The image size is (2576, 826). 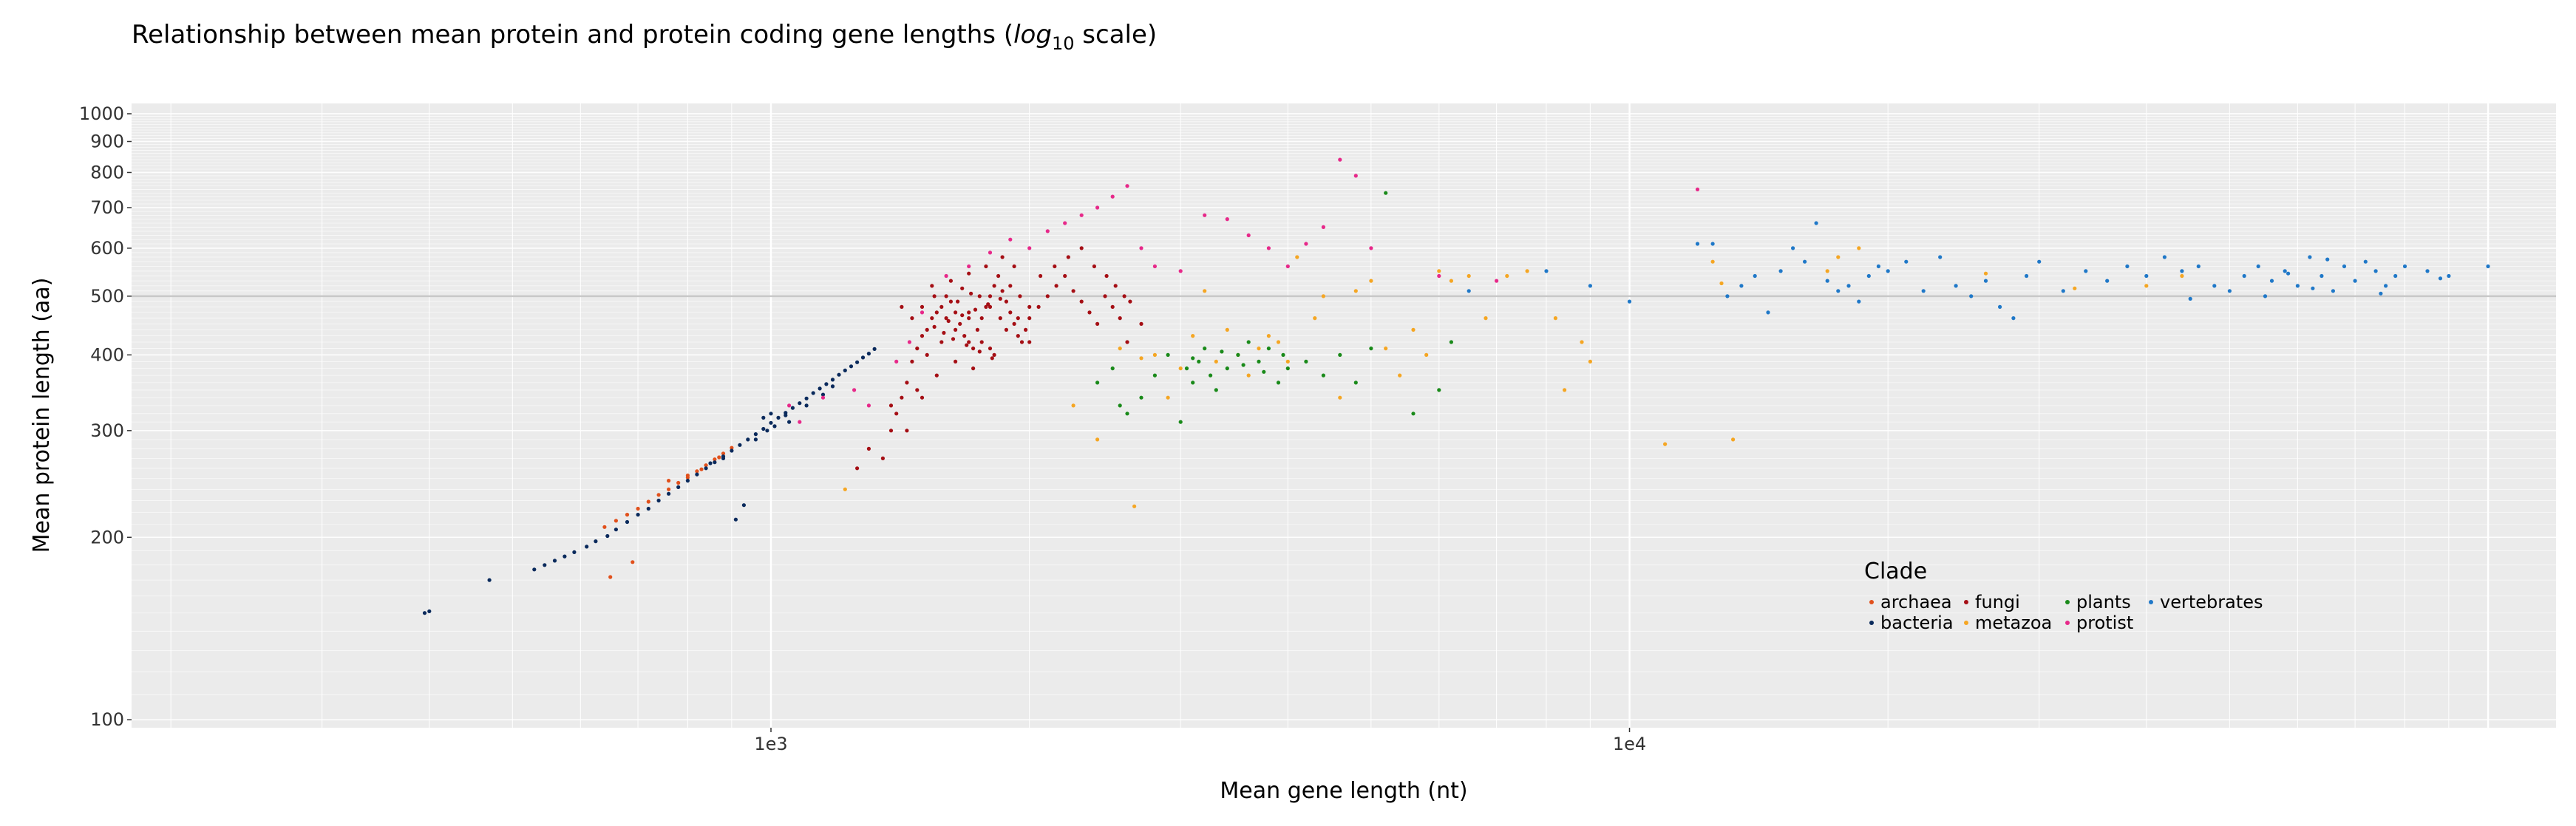 I want to click on y-tick-label: 400, so click(x=107, y=354).